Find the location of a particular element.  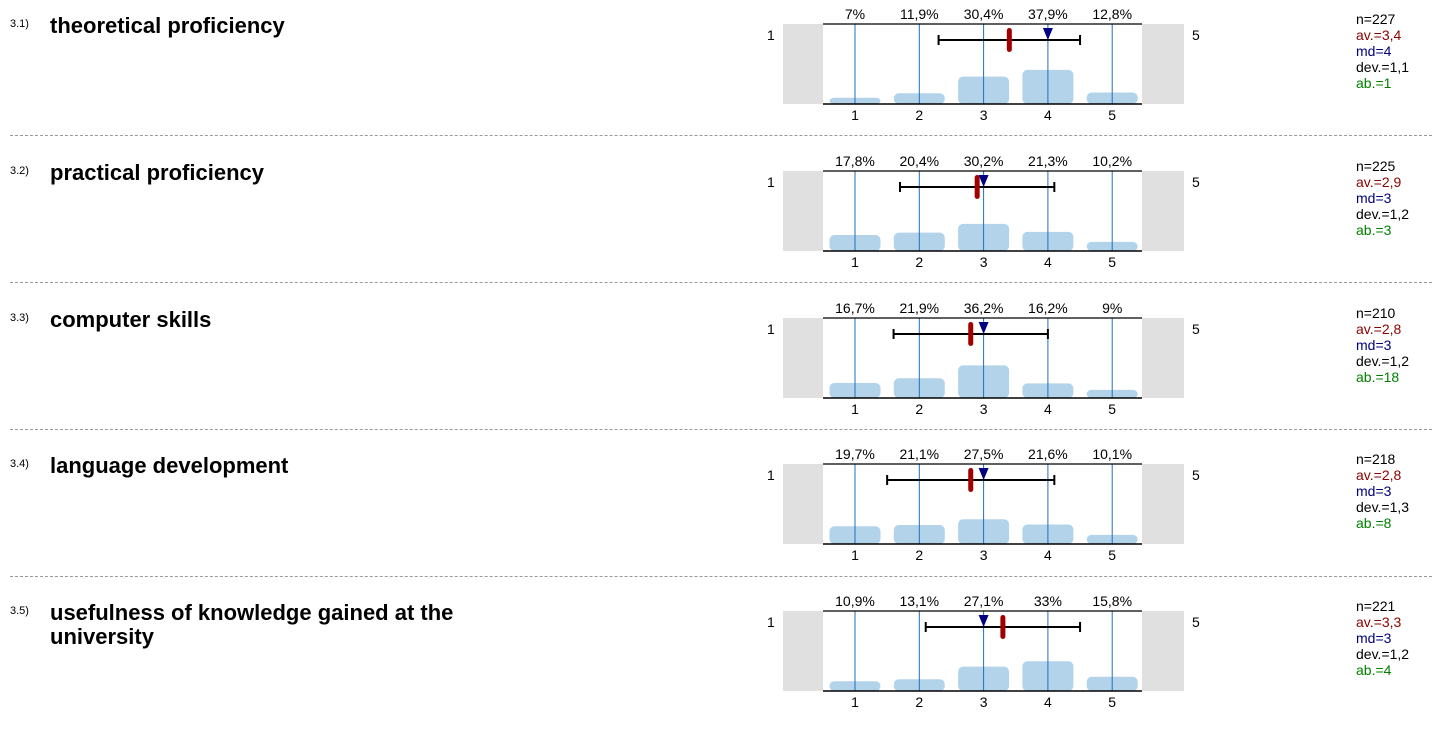

stat-abstentions: ab.=18 is located at coordinates (1378, 377).